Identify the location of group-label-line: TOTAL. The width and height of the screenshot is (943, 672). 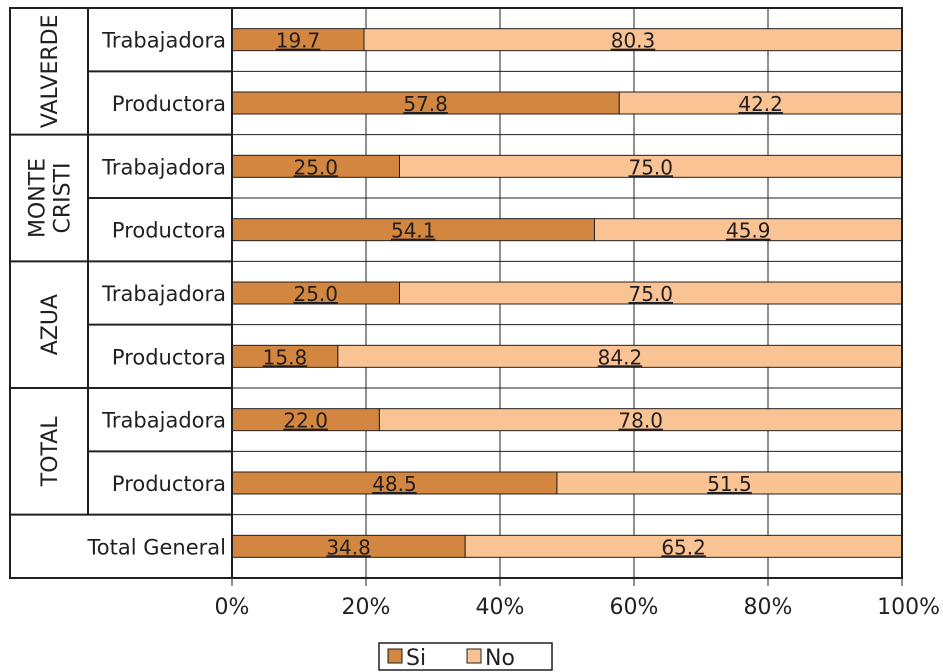
(50, 452).